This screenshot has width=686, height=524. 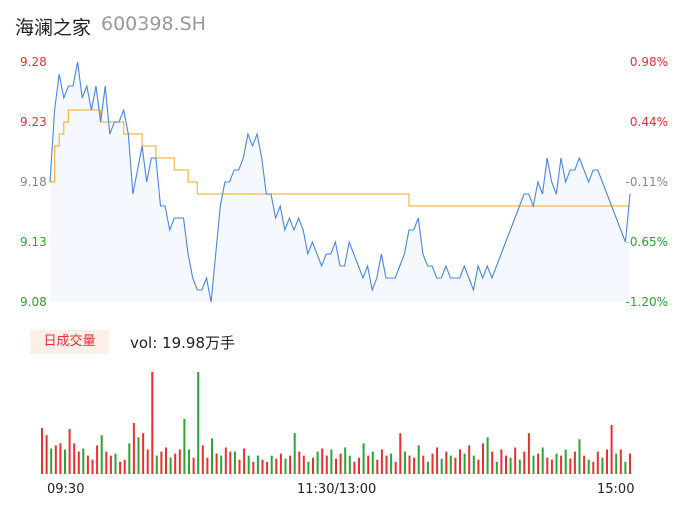 I want to click on y-tick-label: 9.08, so click(x=33, y=302).